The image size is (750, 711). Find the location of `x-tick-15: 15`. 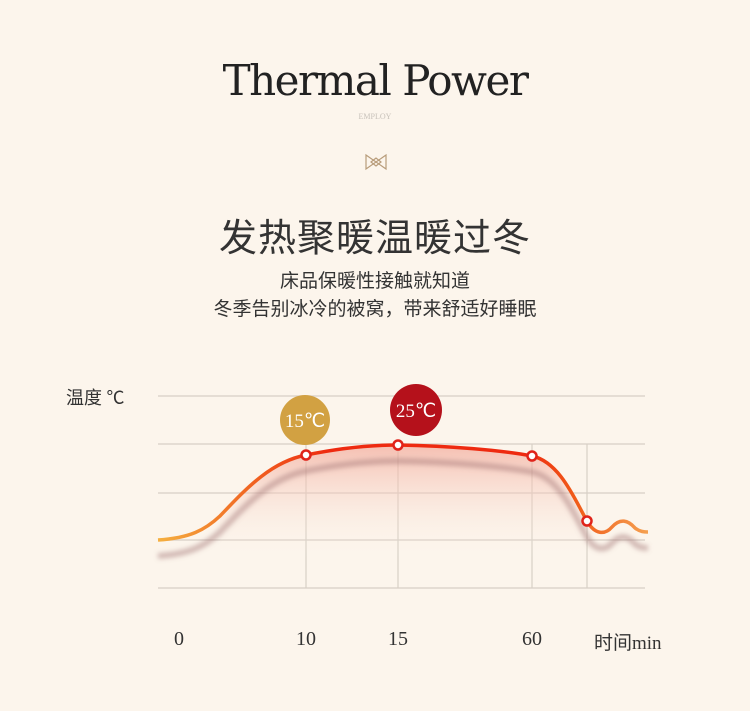

x-tick-15: 15 is located at coordinates (398, 639).